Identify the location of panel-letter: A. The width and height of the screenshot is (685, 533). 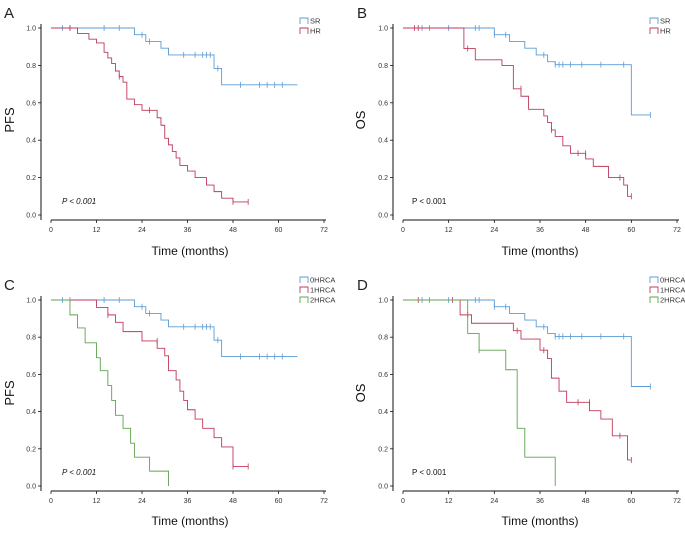
(9, 13).